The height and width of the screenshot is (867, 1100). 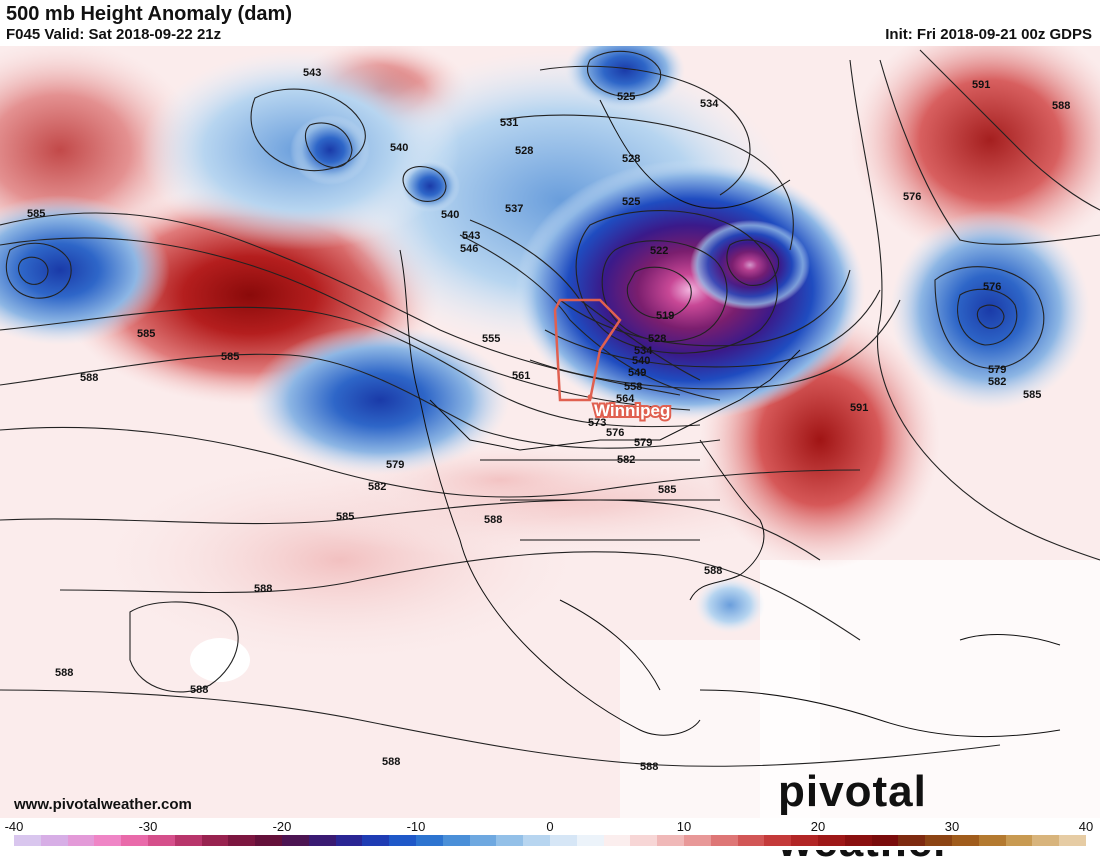 What do you see at coordinates (114, 34) in the screenshot?
I see `valid-time: F045 Valid: Sat 2018-09-22 21z` at bounding box center [114, 34].